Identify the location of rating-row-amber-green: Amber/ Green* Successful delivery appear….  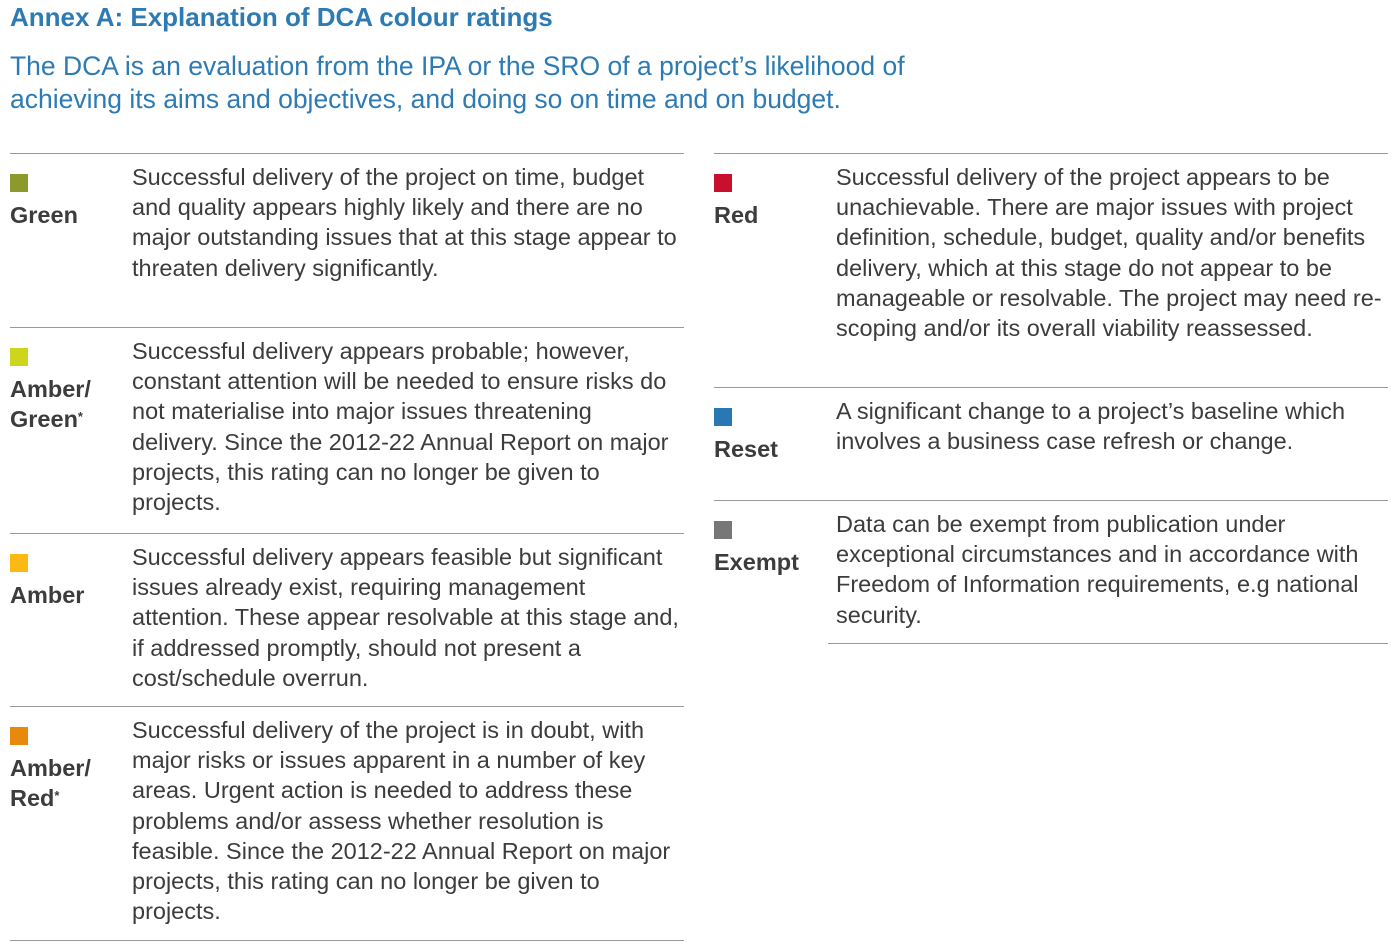
(347, 430).